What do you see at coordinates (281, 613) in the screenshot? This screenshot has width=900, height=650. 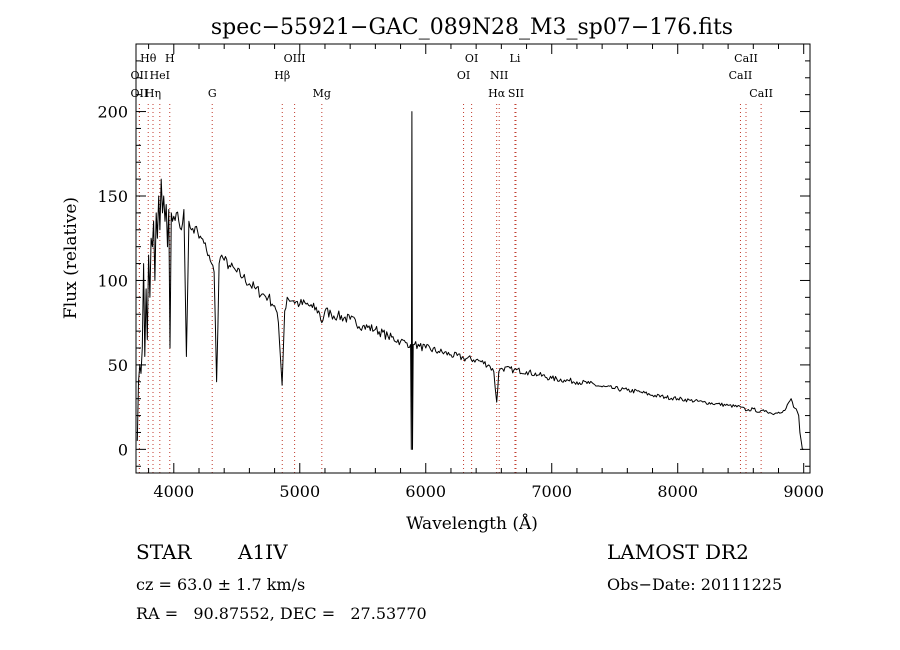 I see `coordinates: RA = 90.87552, DEC = 27.53770` at bounding box center [281, 613].